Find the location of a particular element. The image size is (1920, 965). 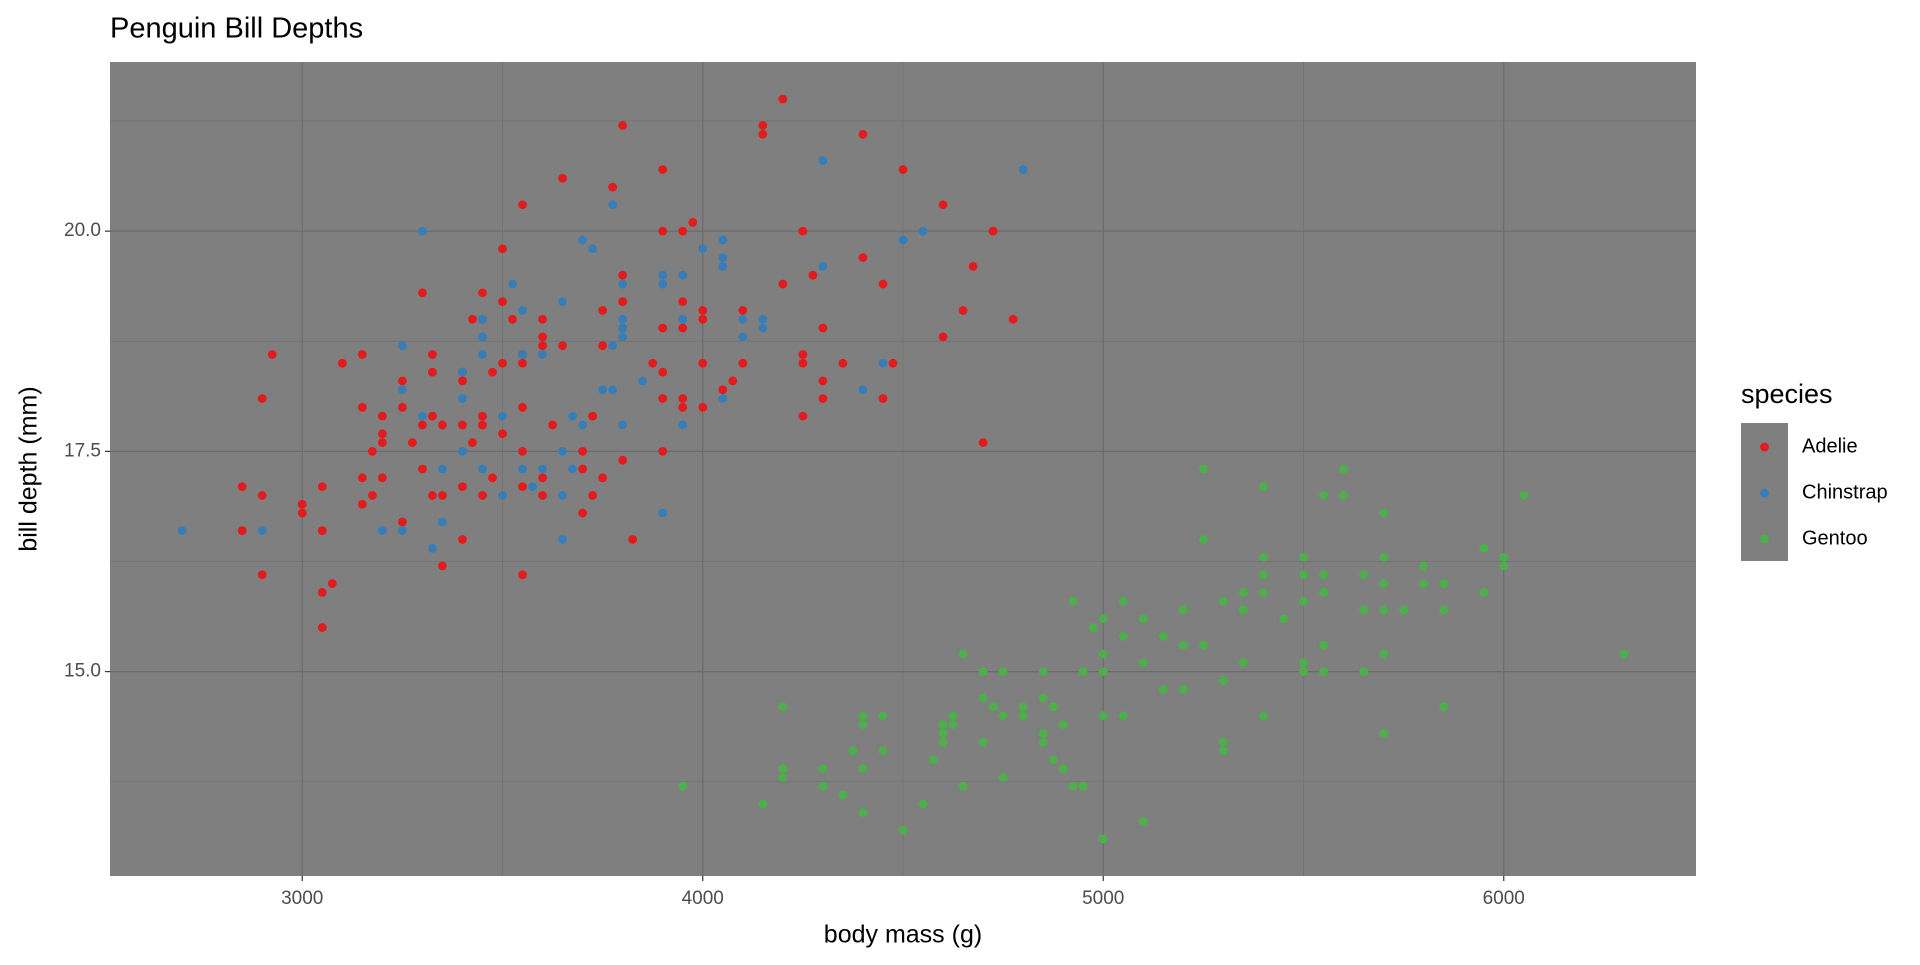

legend-label: Chinstrap is located at coordinates (1845, 492).